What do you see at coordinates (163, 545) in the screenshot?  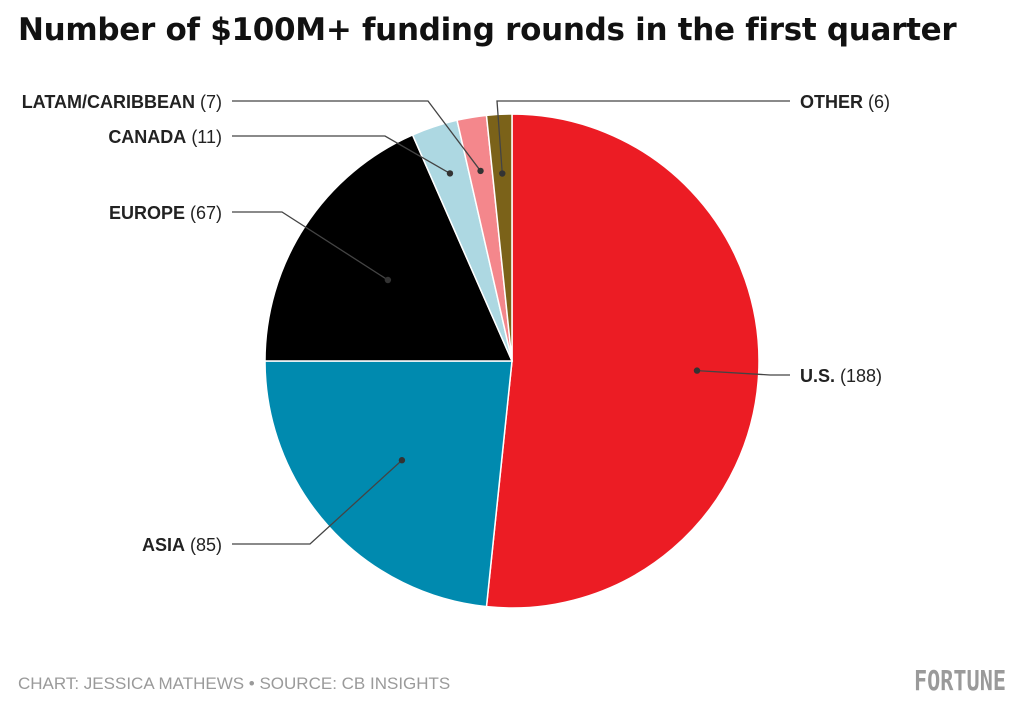 I see `slice-label-name: ASIA` at bounding box center [163, 545].